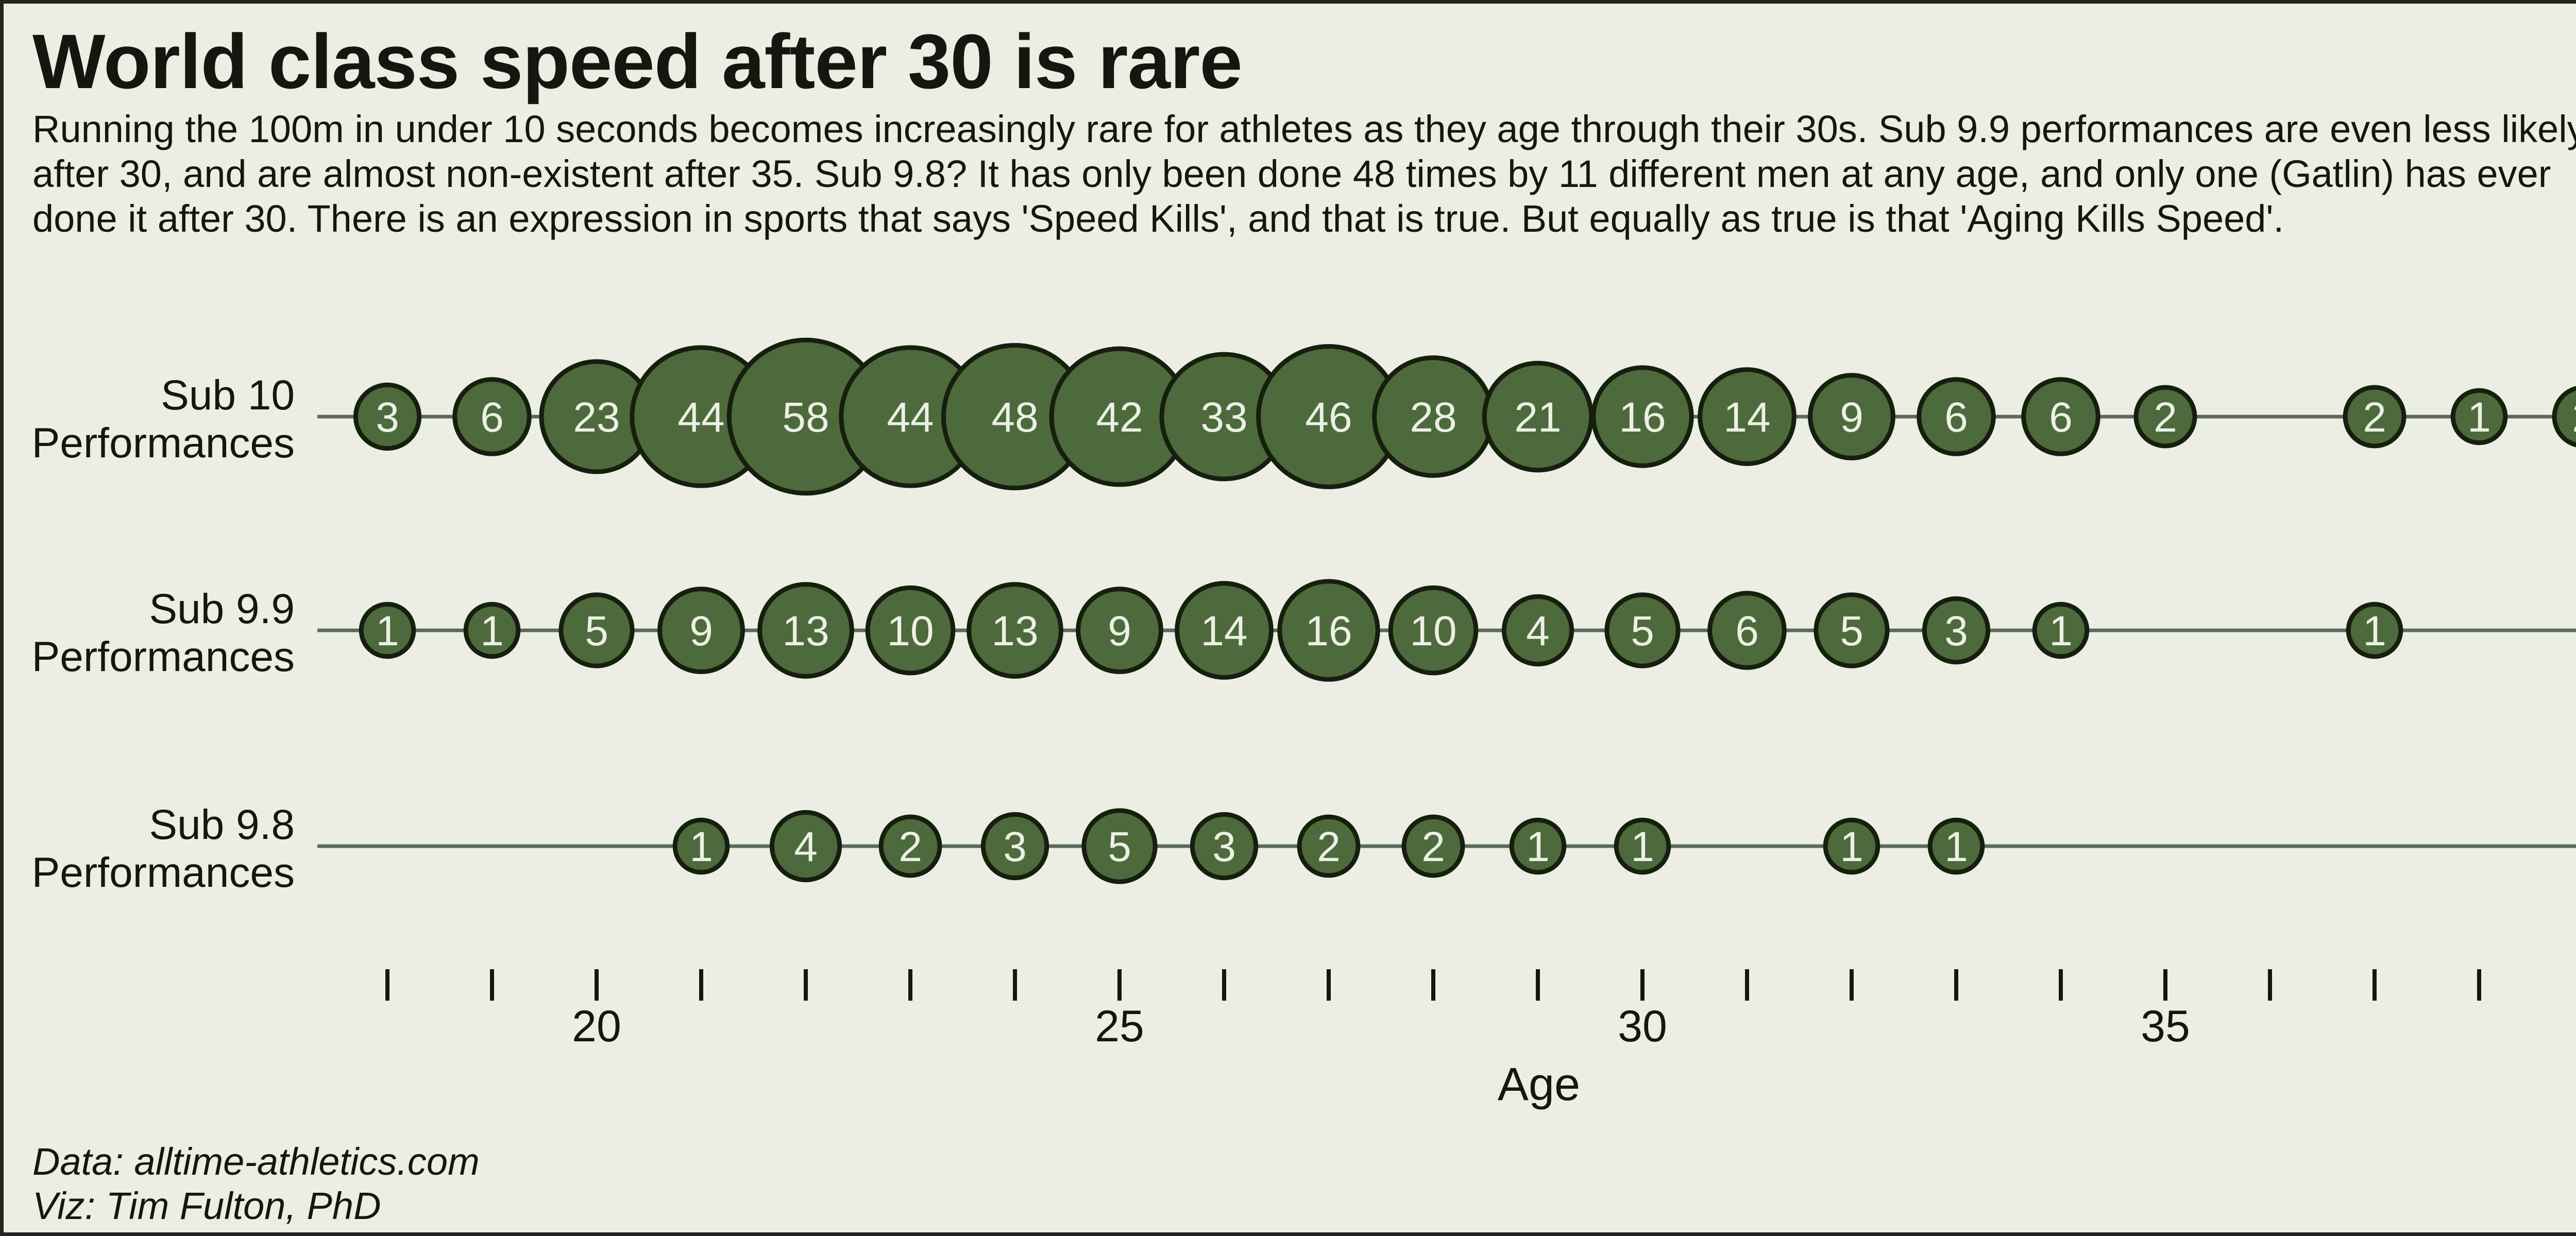 This screenshot has height=1236, width=2576. I want to click on bubble-count-label: 46, so click(1328, 417).